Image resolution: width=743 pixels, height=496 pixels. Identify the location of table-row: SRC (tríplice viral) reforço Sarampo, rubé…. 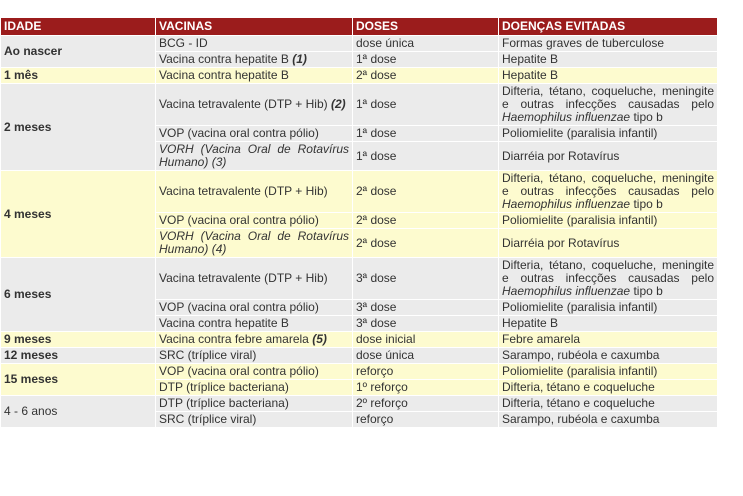
(359, 419).